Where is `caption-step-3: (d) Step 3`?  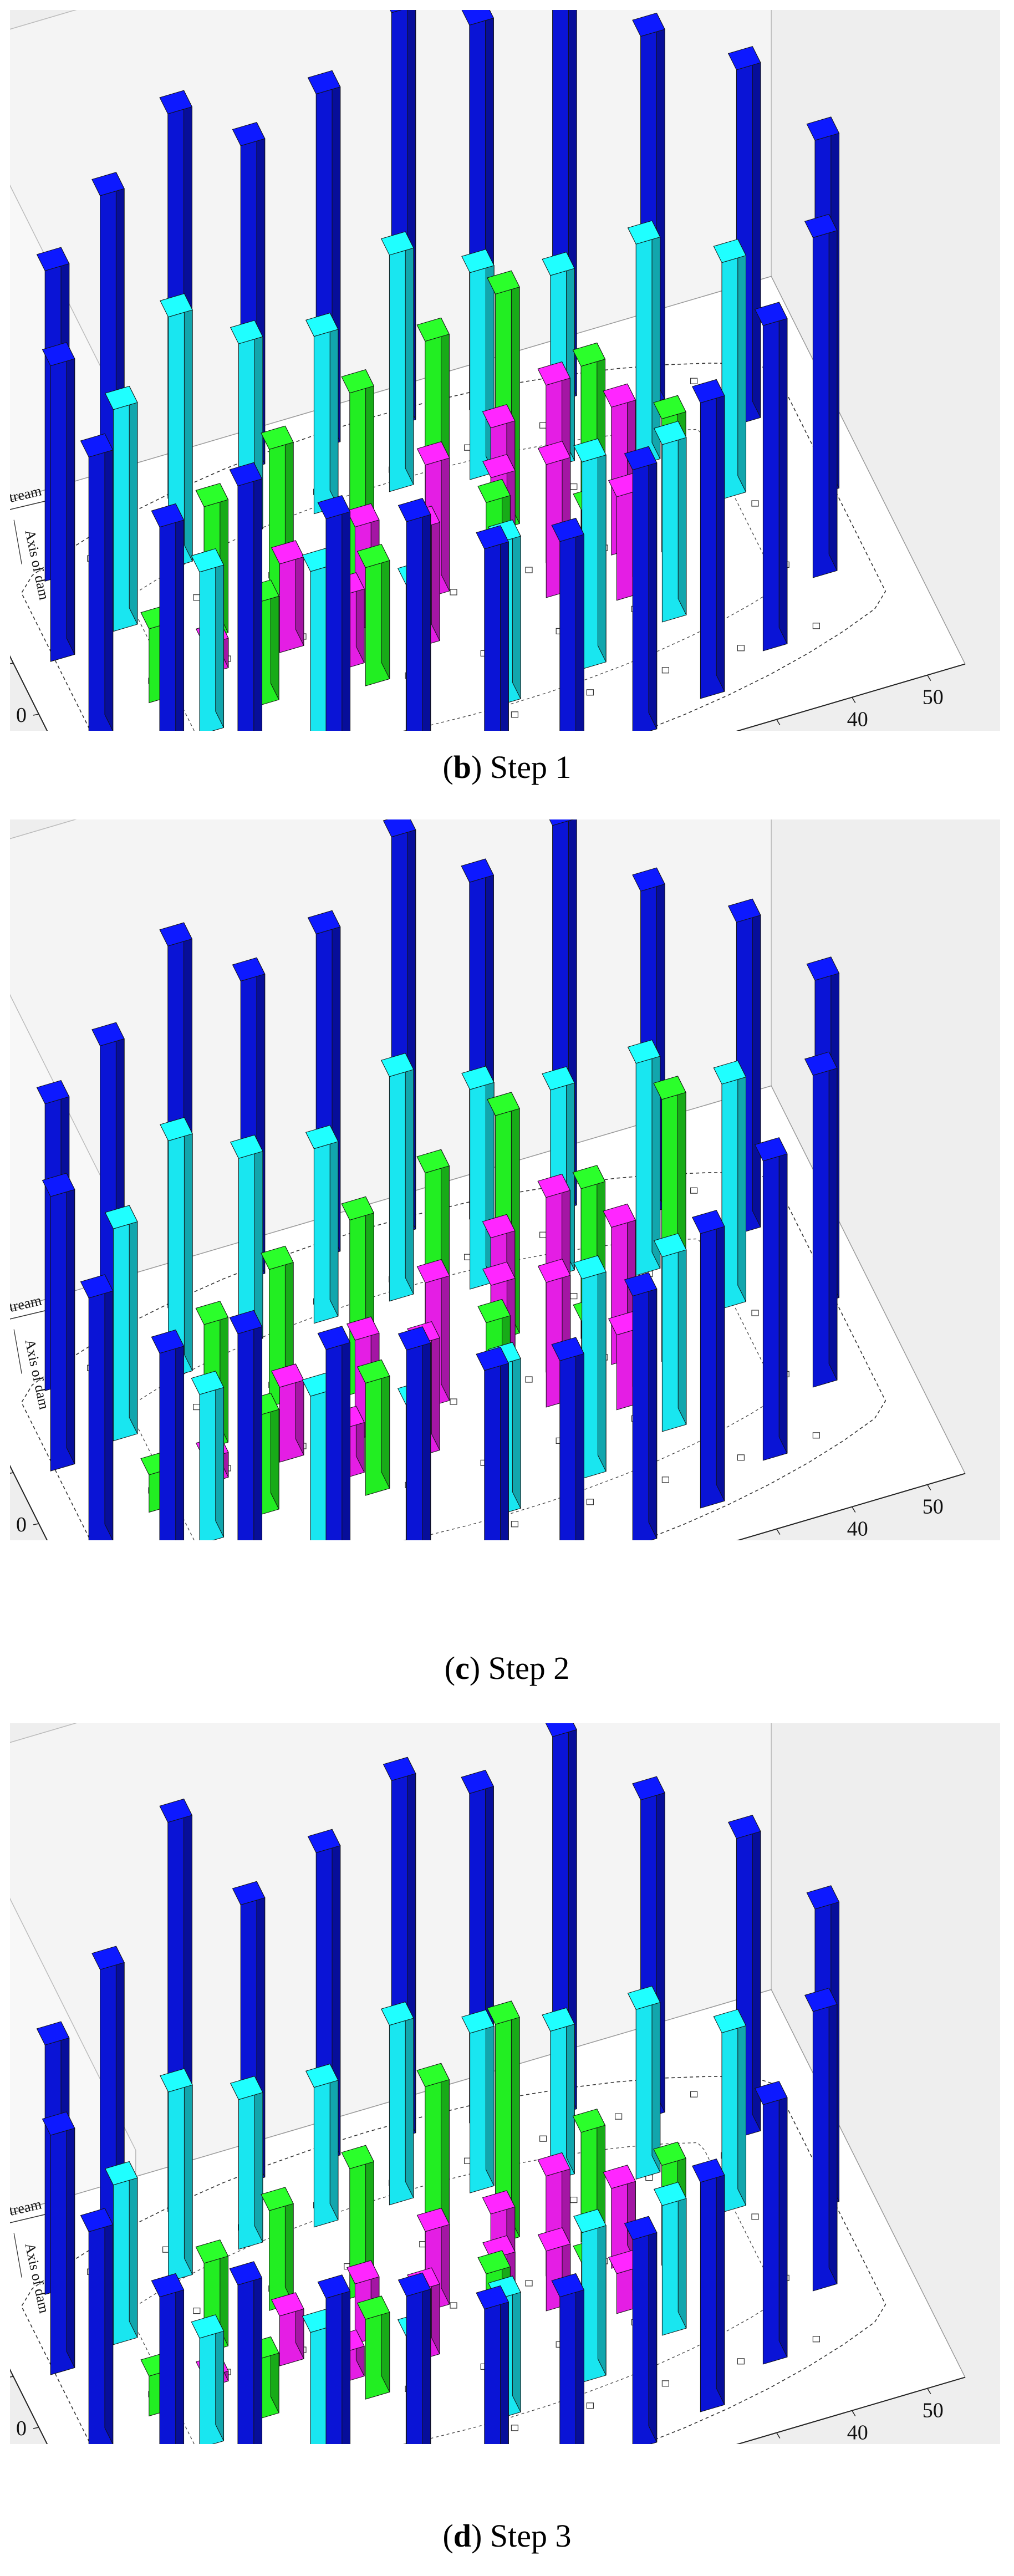 caption-step-3: (d) Step 3 is located at coordinates (507, 2536).